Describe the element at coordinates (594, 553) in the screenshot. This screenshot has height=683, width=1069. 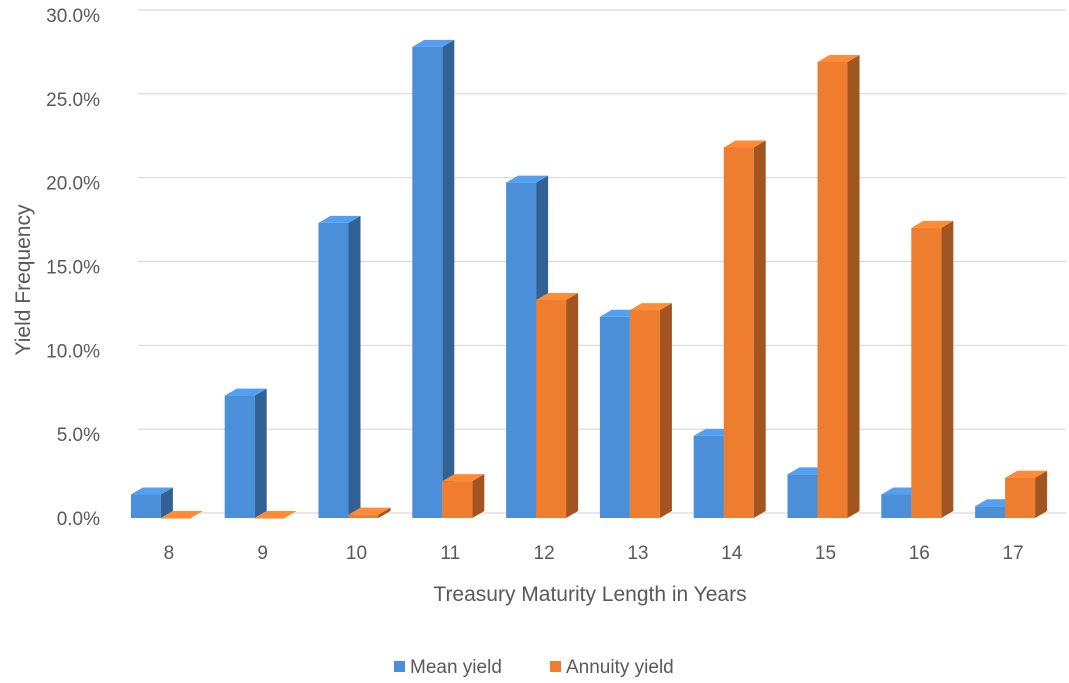
I see `x-axis-ticks: 8 9 10 11 12 13 14 15 16 17` at that location.